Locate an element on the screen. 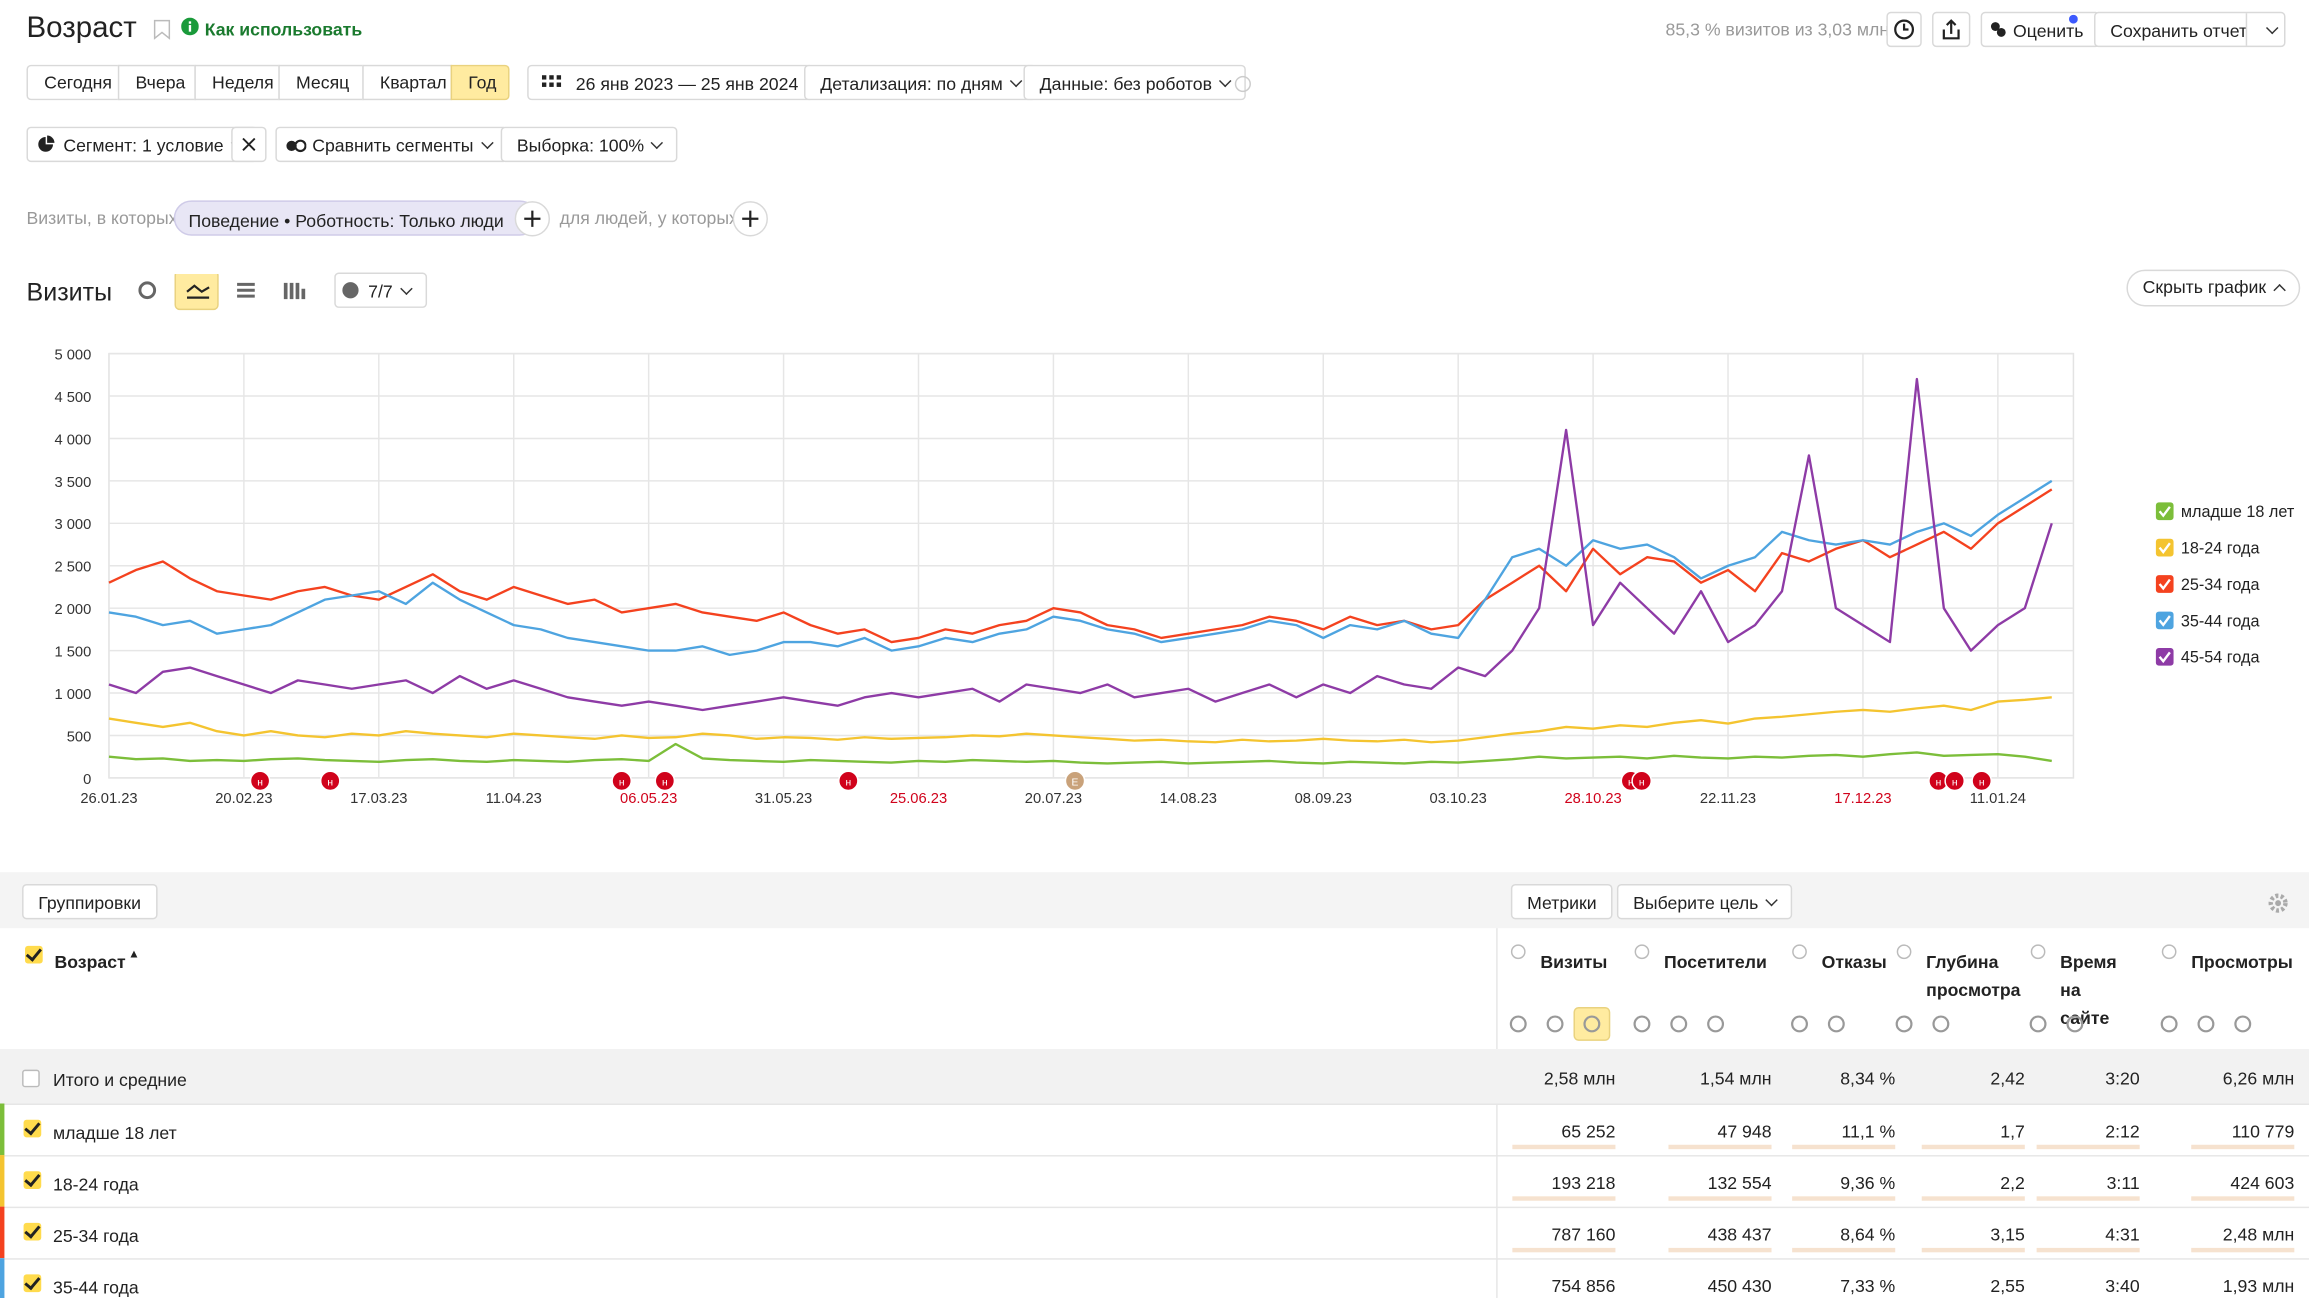  legend-label: младше 18 лет is located at coordinates (2238, 512).